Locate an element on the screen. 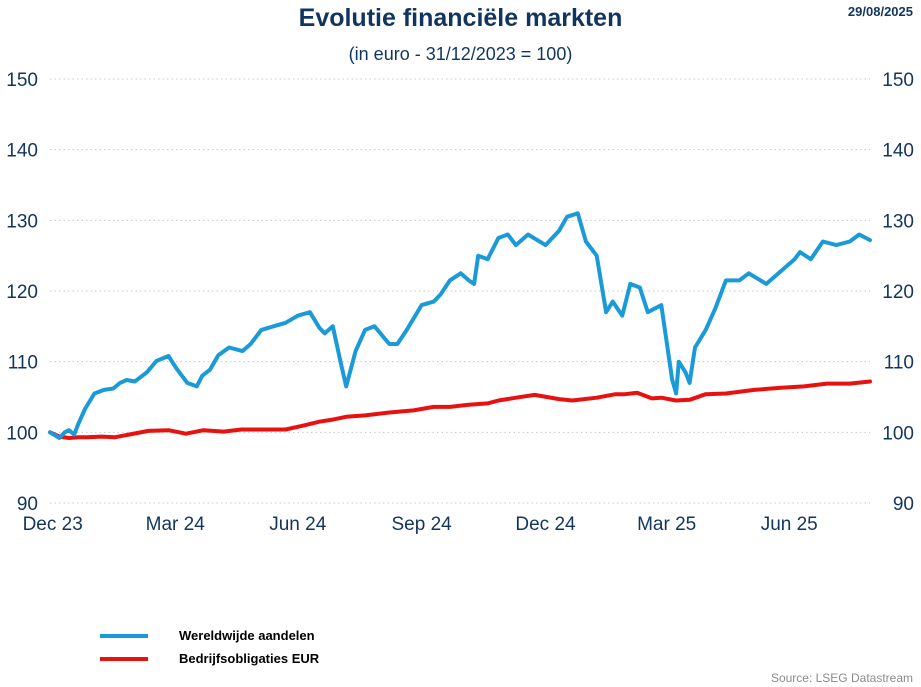 The width and height of the screenshot is (921, 687). legend-item-wereldwijde-aandelen: Wereldwijde aandelen is located at coordinates (209, 635).